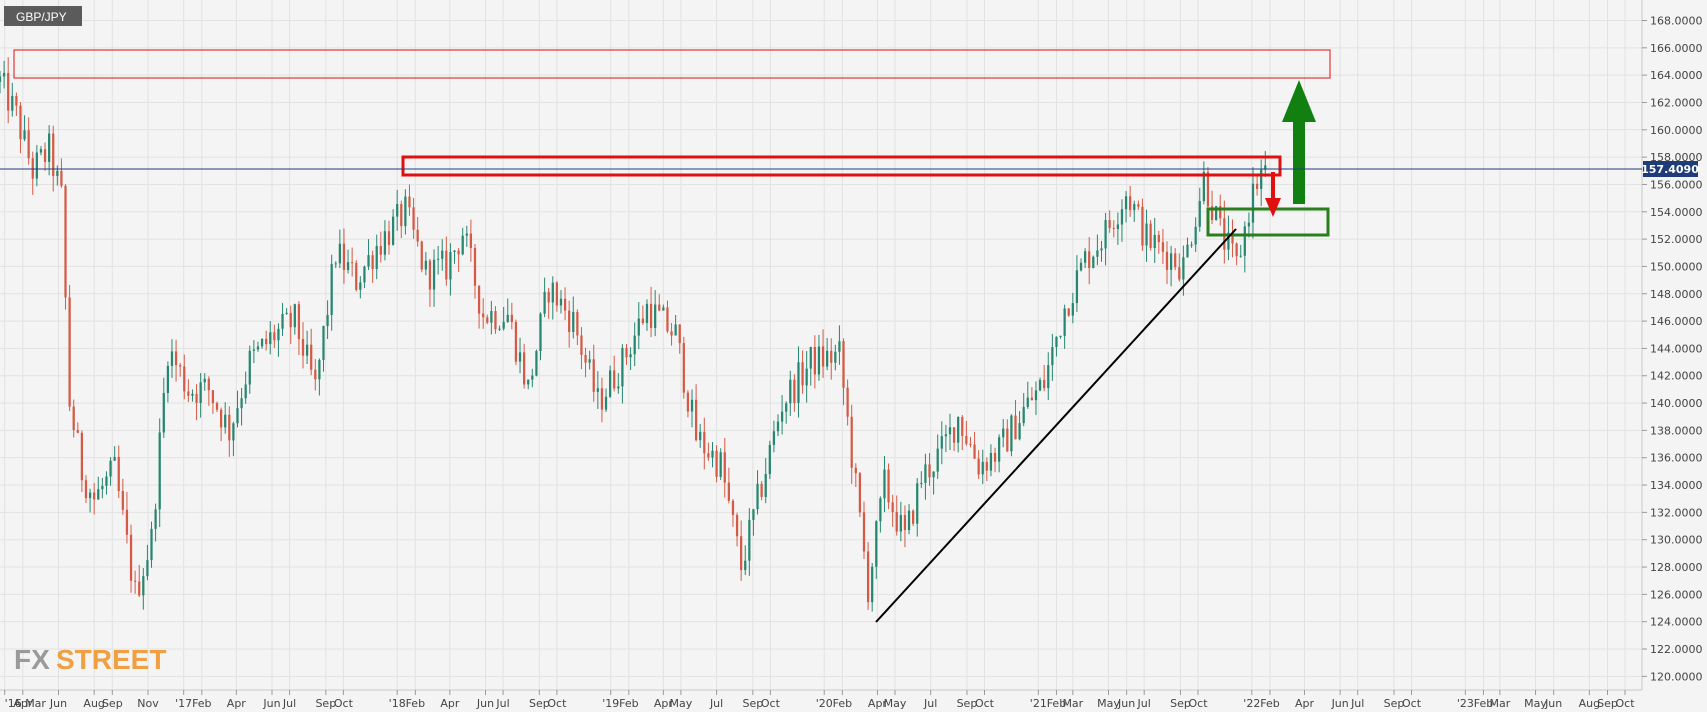 The height and width of the screenshot is (712, 1707). I want to click on y-tick-label: 164.0000, so click(1676, 75).